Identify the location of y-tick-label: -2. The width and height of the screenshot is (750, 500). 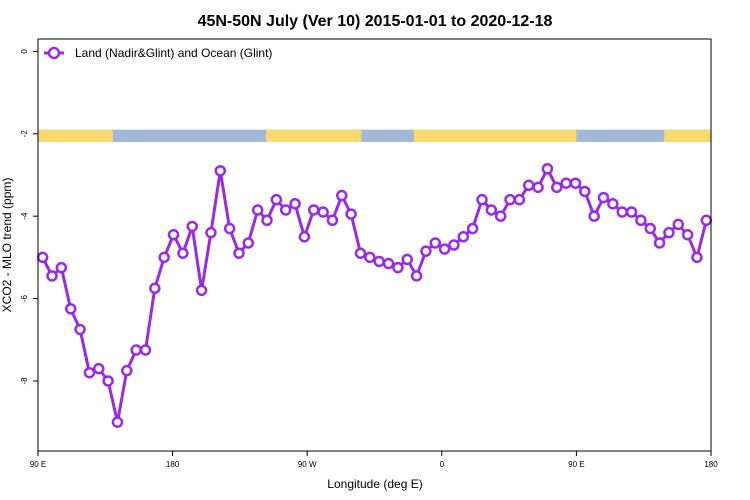
(24, 134).